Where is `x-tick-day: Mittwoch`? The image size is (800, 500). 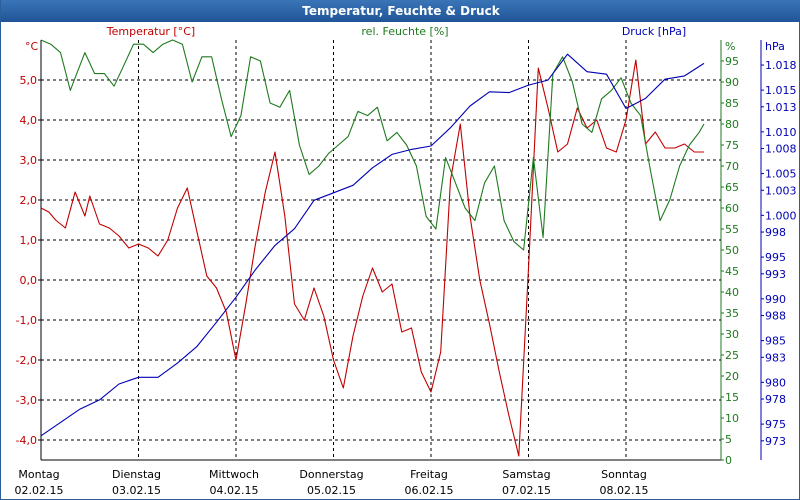
x-tick-day: Mittwoch is located at coordinates (234, 474).